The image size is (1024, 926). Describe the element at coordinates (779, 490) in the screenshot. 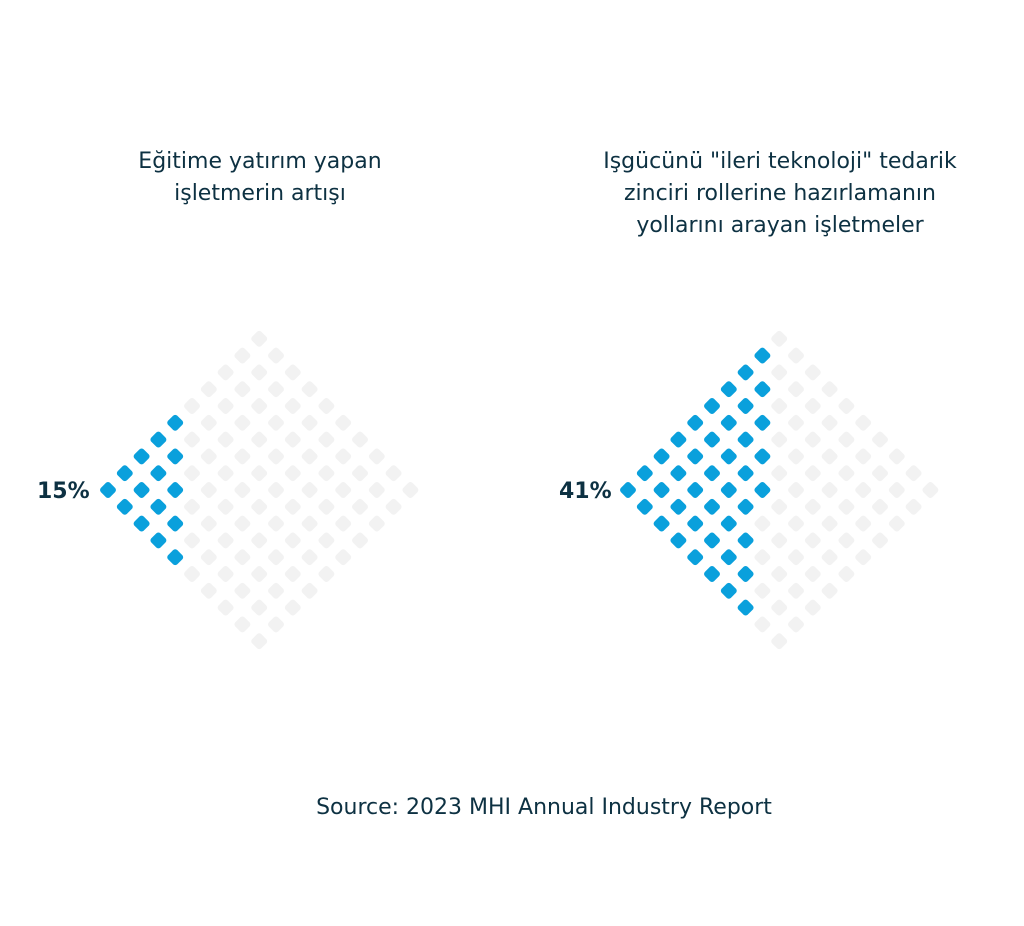

I see `diamond-waffle-chart-right` at that location.